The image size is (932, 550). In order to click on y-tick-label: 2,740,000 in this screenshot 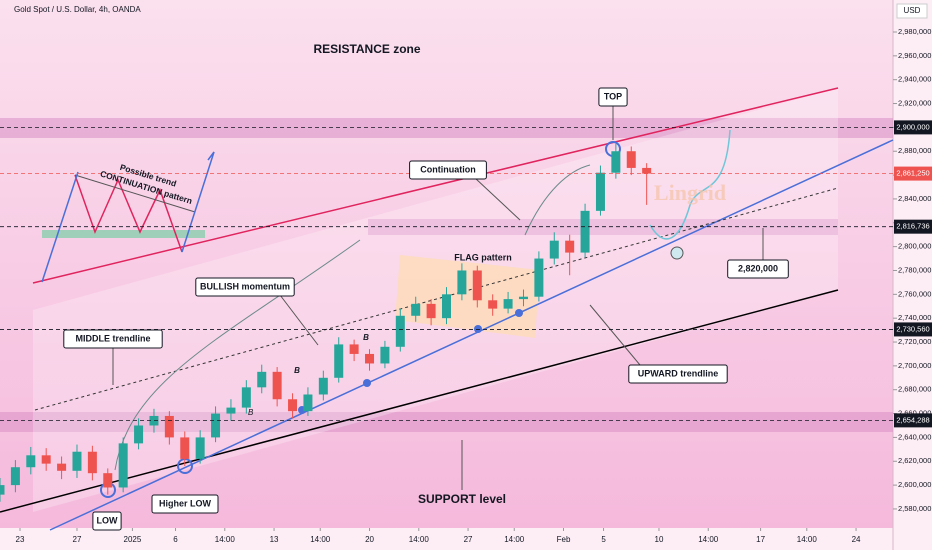, I will do `click(914, 317)`.